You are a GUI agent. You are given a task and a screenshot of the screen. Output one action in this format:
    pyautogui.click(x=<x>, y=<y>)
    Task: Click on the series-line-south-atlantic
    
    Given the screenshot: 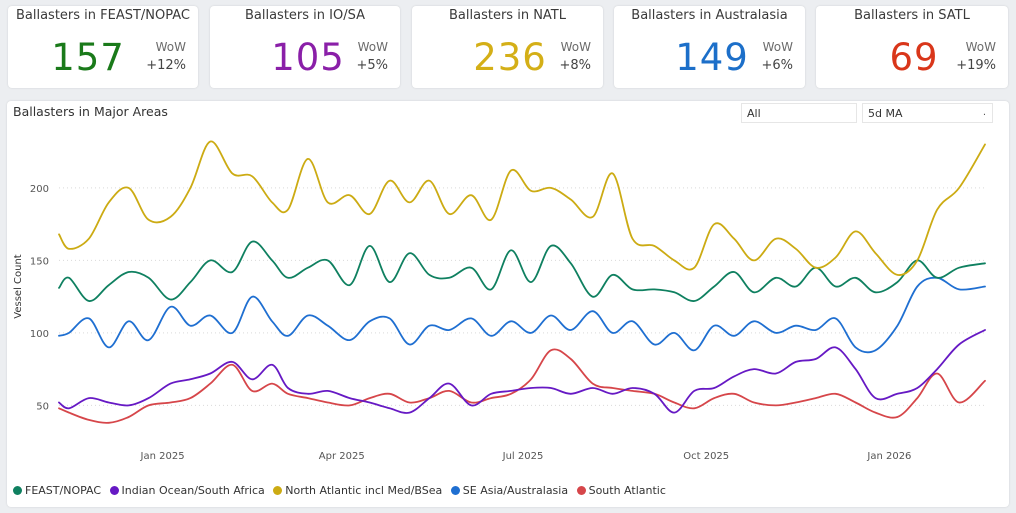 What is the action you would take?
    pyautogui.click(x=522, y=386)
    